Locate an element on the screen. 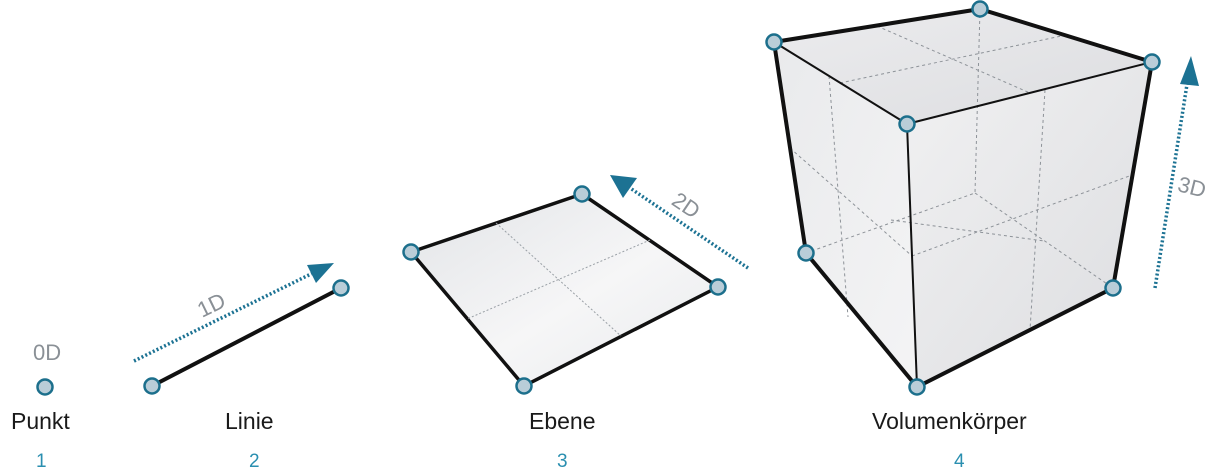  arrowhead-1d is located at coordinates (320, 273).